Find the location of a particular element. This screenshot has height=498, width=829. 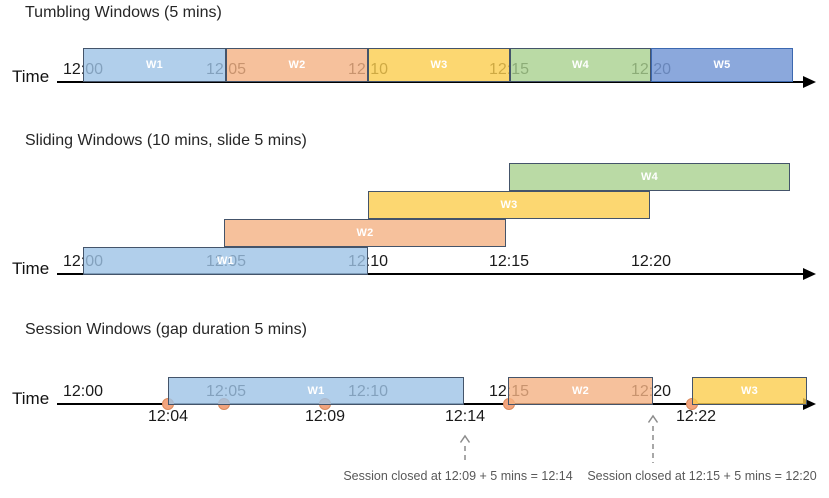

window-w2-sliding: W2 is located at coordinates (365, 233).